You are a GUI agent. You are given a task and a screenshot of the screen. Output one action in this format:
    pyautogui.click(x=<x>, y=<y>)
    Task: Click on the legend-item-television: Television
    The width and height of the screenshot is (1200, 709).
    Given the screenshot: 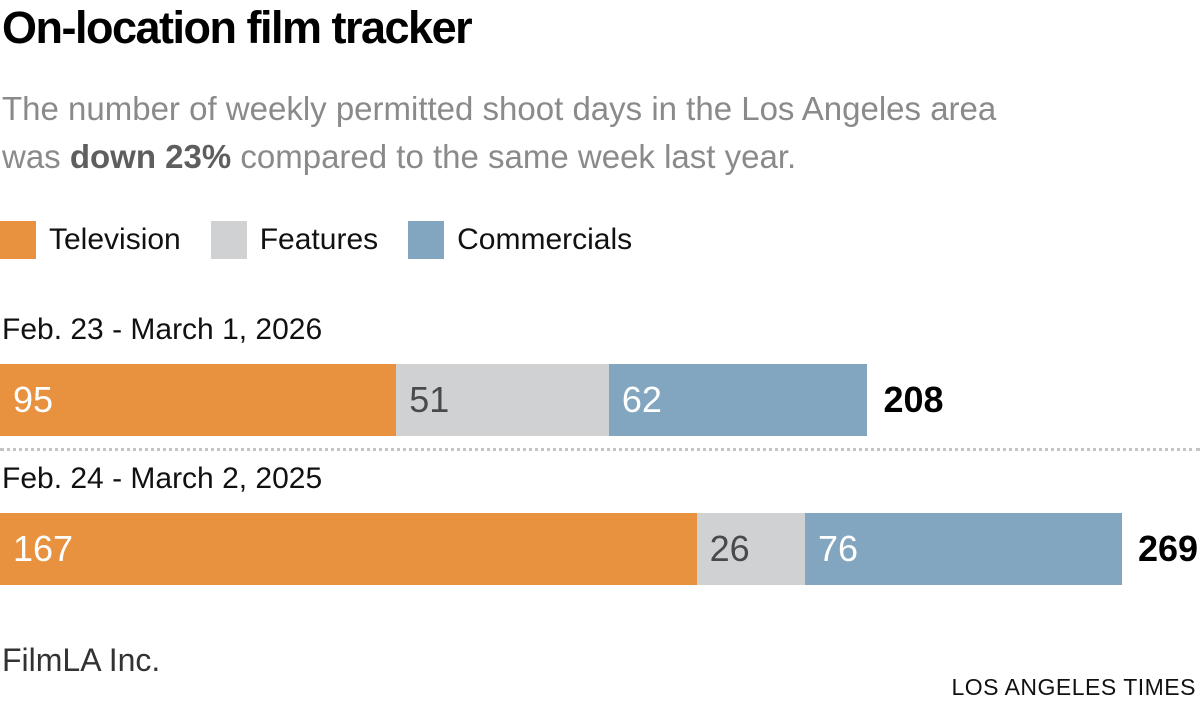 What is the action you would take?
    pyautogui.click(x=90, y=240)
    